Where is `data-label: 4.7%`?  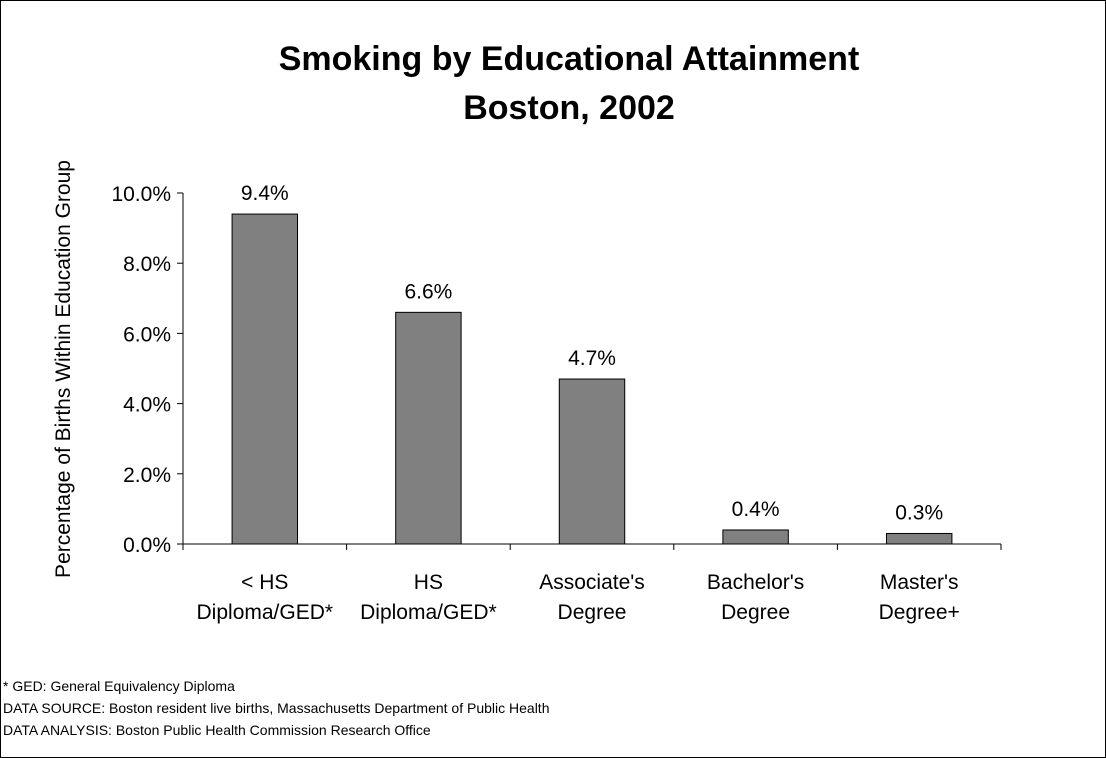 data-label: 4.7% is located at coordinates (592, 358).